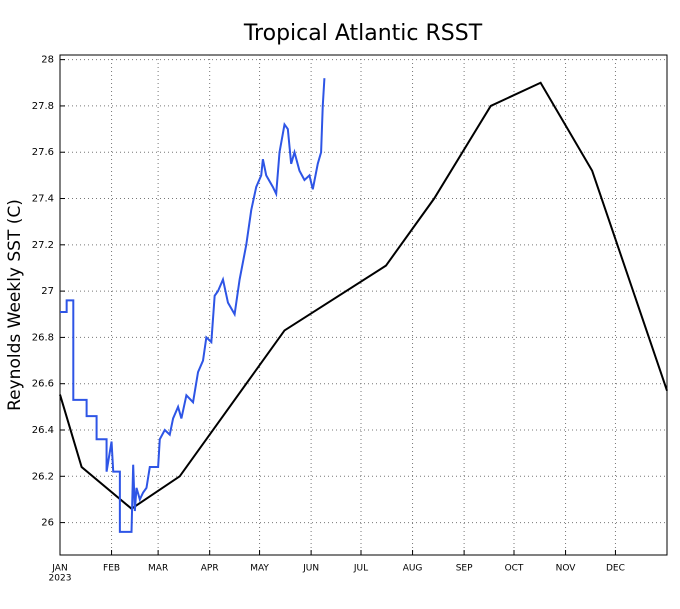  I want to click on y-axis-label: Reynolds Weekly SST (C), so click(15, 305).